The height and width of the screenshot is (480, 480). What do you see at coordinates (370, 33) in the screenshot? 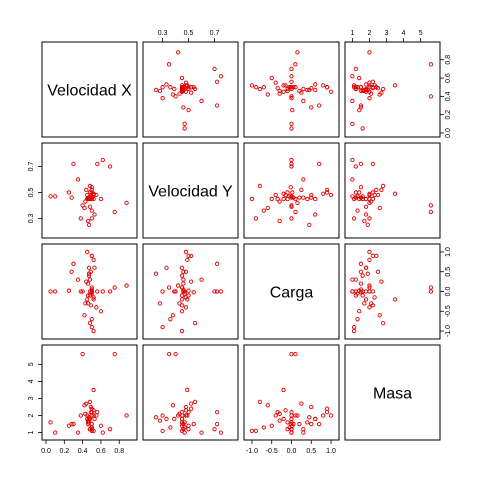
I see `x-tick-label-masa-1: 2` at bounding box center [370, 33].